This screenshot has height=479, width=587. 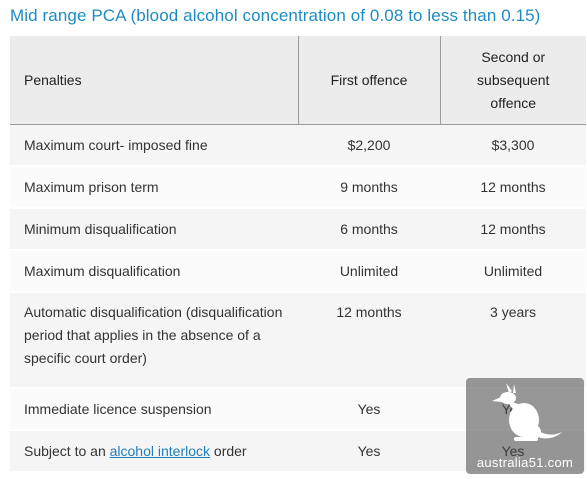 I want to click on first-offence-value: Unlimited, so click(x=369, y=271).